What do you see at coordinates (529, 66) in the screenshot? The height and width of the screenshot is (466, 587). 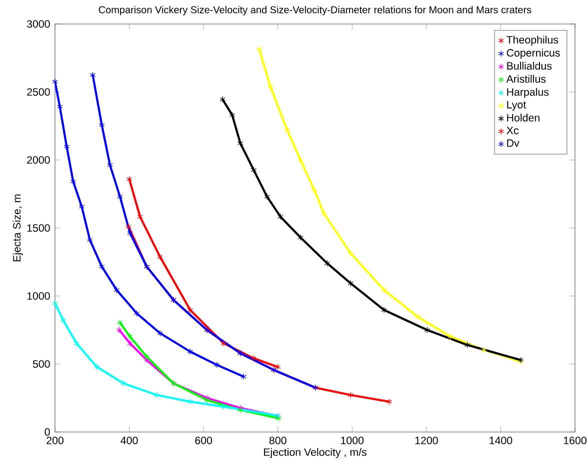 I see `legend-label: Bullialdus` at bounding box center [529, 66].